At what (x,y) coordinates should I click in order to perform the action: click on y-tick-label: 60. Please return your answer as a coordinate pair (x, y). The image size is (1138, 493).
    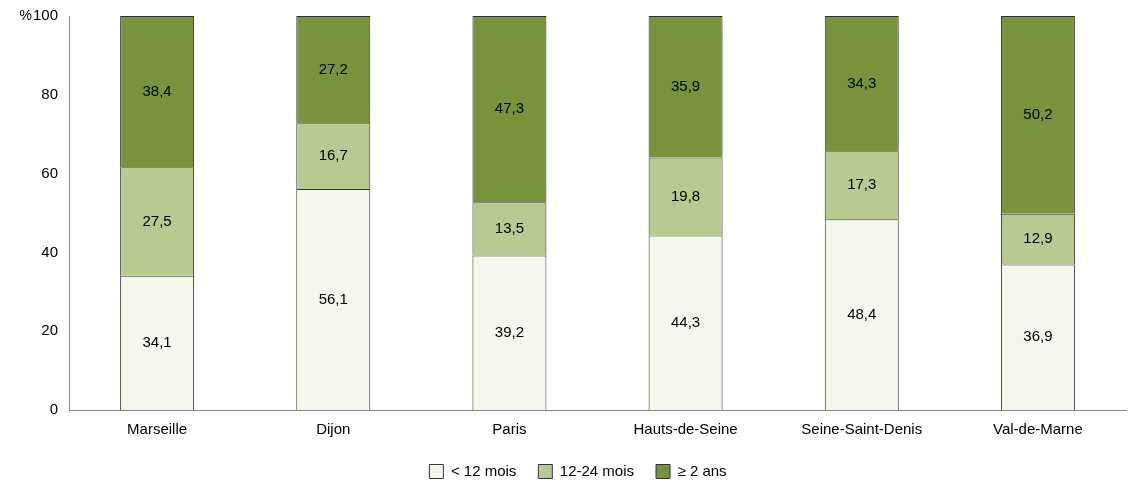
    Looking at the image, I should click on (50, 172).